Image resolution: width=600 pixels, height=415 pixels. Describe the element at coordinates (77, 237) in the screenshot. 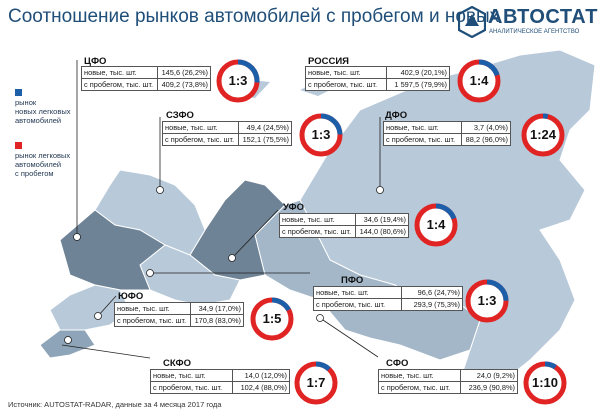

I see `marker-cfo` at that location.